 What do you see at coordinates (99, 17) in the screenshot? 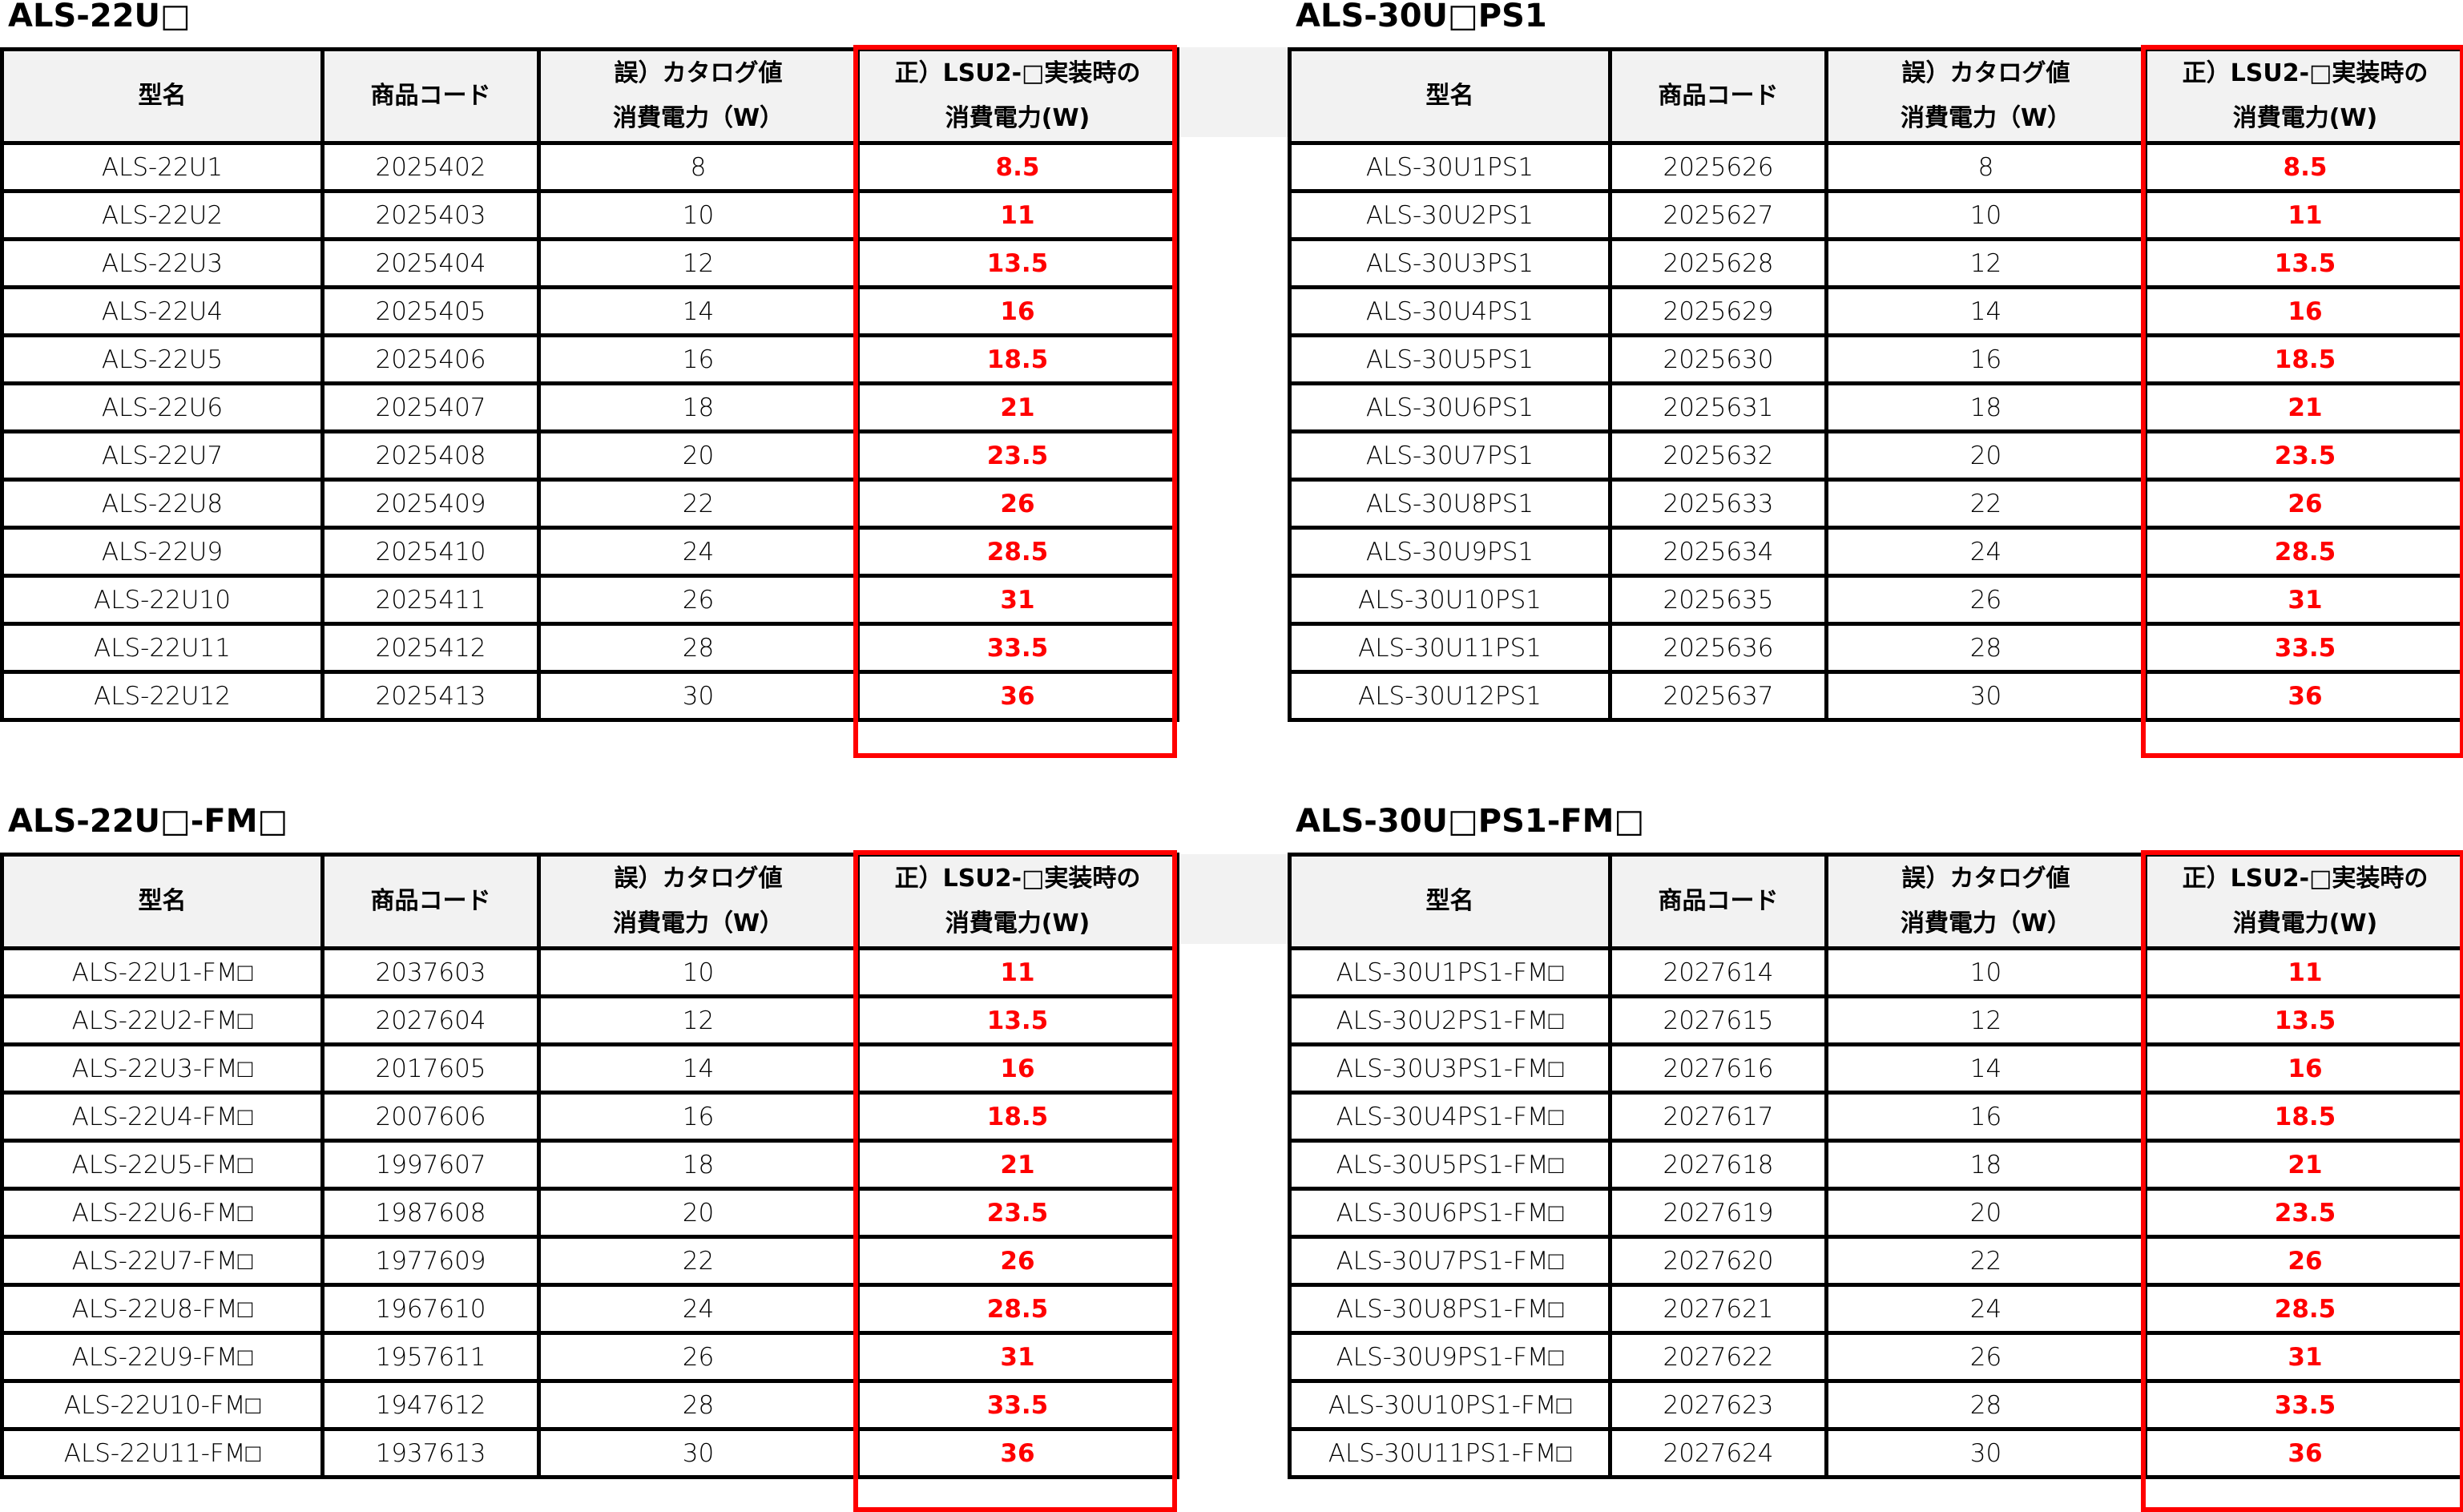
I see `table-title: ALS-22U□` at bounding box center [99, 17].